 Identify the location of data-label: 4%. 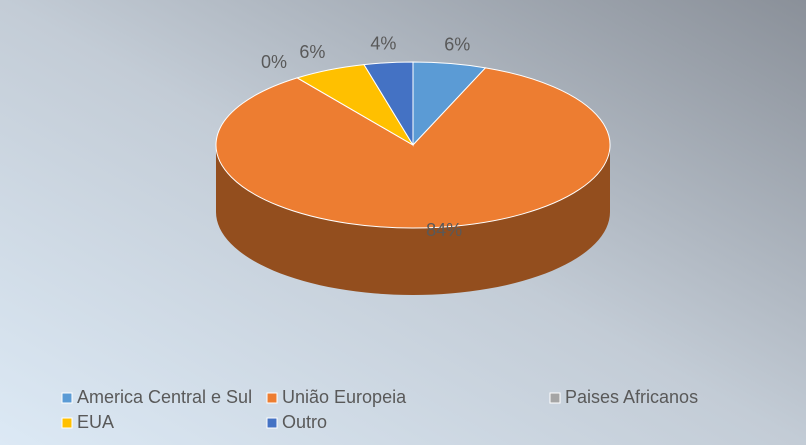
(383, 43).